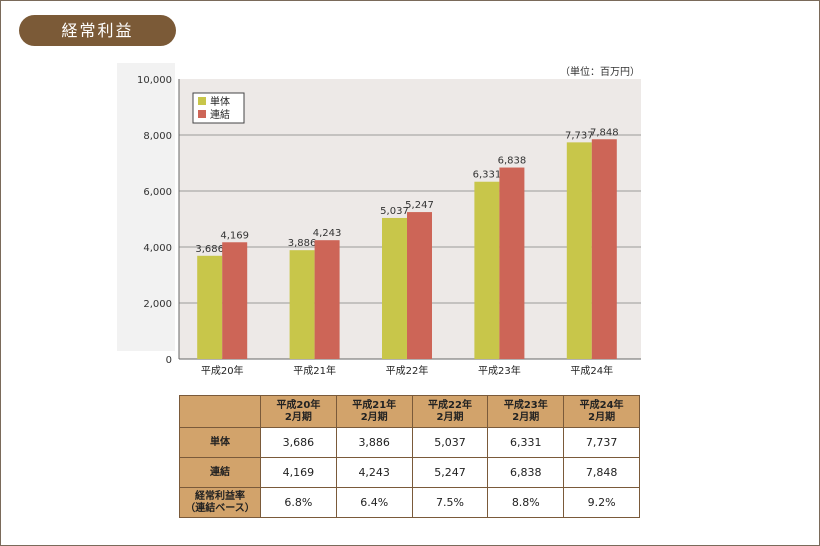 Image resolution: width=820 pixels, height=546 pixels. What do you see at coordinates (601, 472) in the screenshot?
I see `table-cell: 7,848` at bounding box center [601, 472].